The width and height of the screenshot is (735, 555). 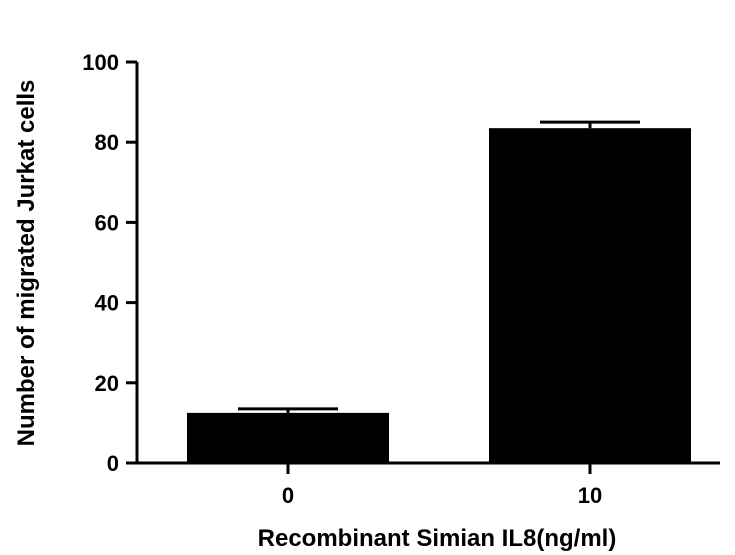 What do you see at coordinates (107, 303) in the screenshot?
I see `y-tick-label: 40` at bounding box center [107, 303].